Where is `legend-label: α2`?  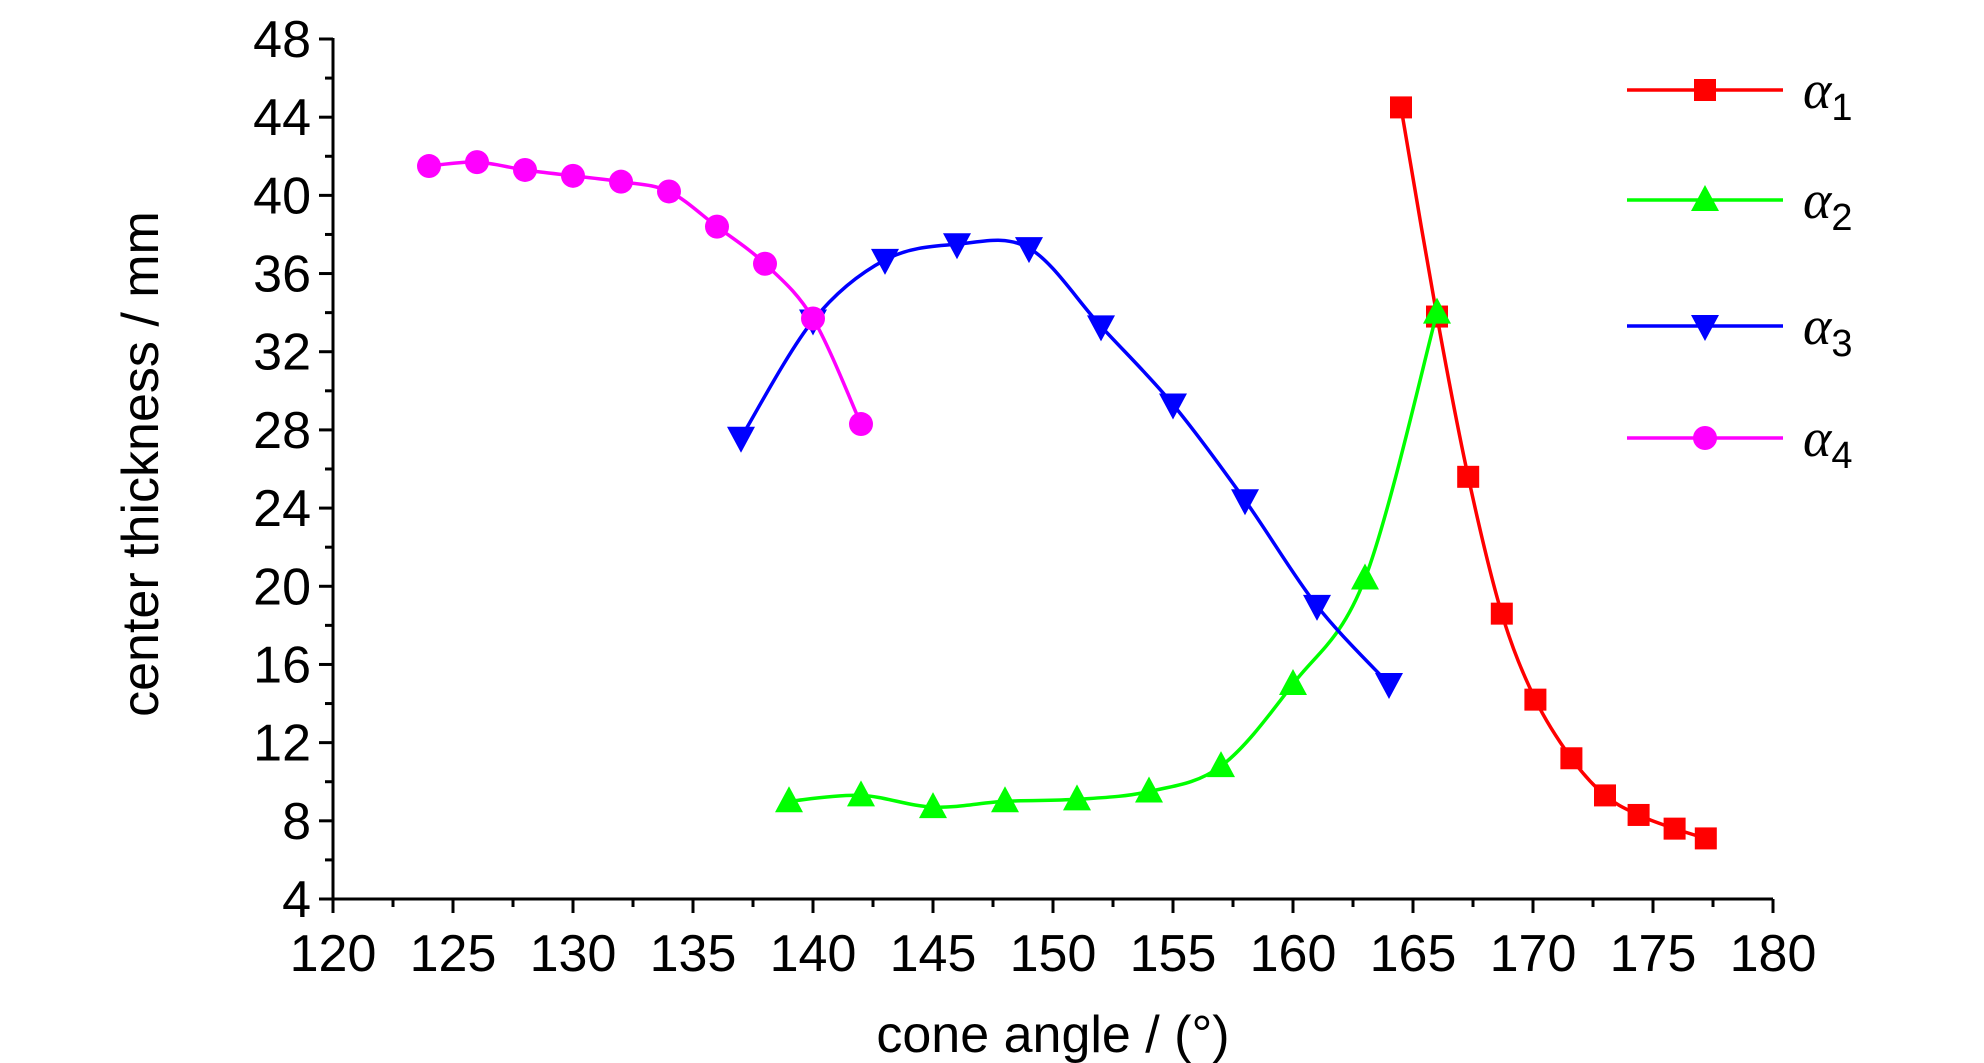
legend-label: α2 is located at coordinates (1828, 204).